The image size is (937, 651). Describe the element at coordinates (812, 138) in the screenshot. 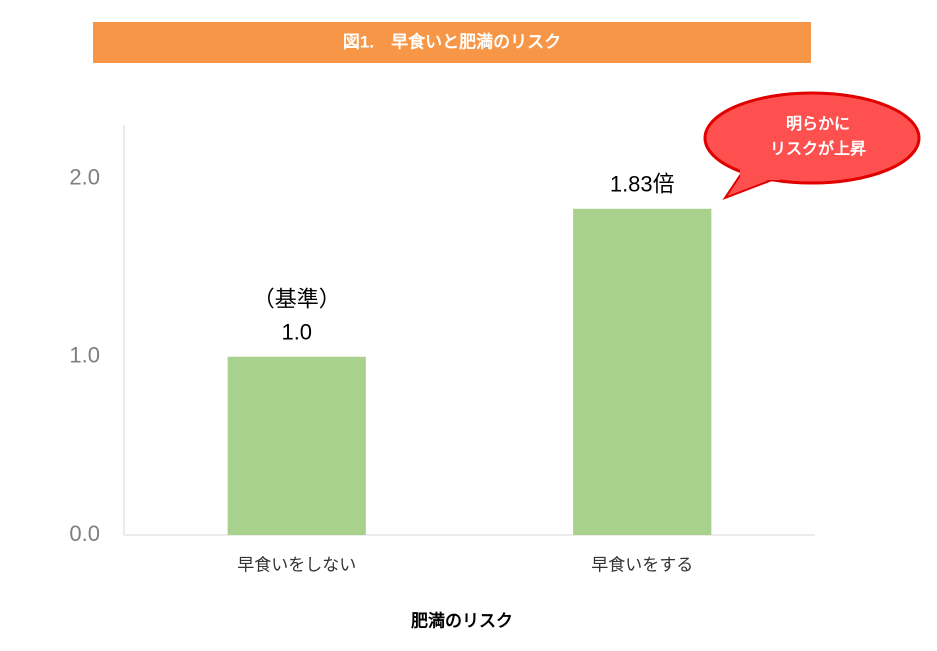

I see `callout-bubble` at that location.